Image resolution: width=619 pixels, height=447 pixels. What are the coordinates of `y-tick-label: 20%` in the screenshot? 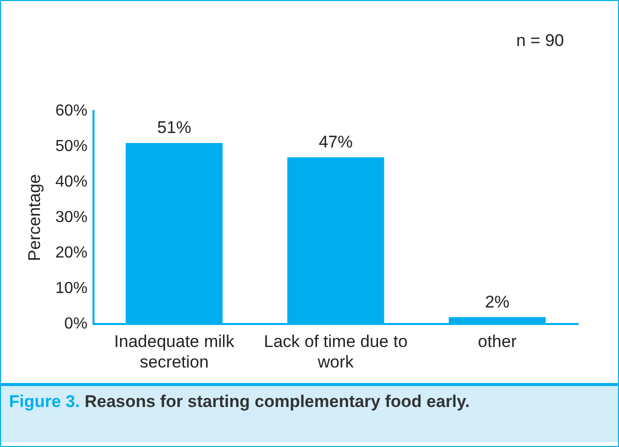 It's located at (71, 253).